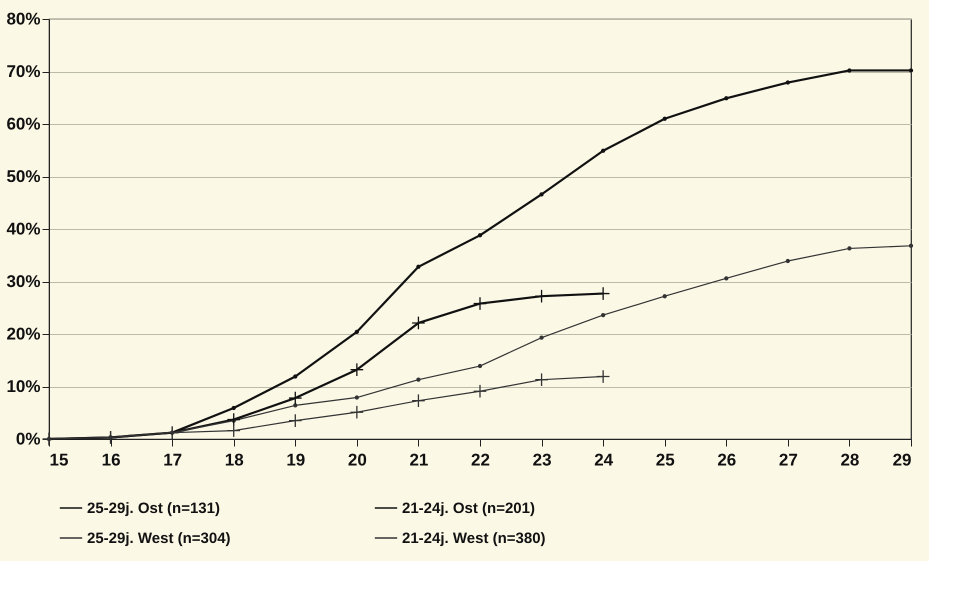  What do you see at coordinates (850, 460) in the screenshot?
I see `x-tick-label: 28` at bounding box center [850, 460].